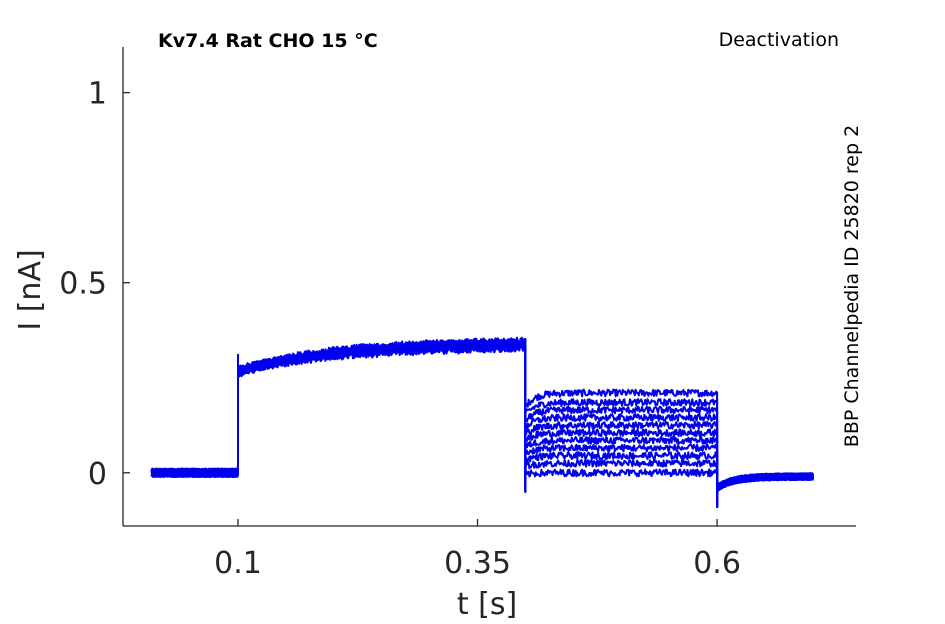 This screenshot has width=945, height=624. What do you see at coordinates (852, 286) in the screenshot?
I see `side-note: BBP Channelpedia ID 25820 rep 2` at bounding box center [852, 286].